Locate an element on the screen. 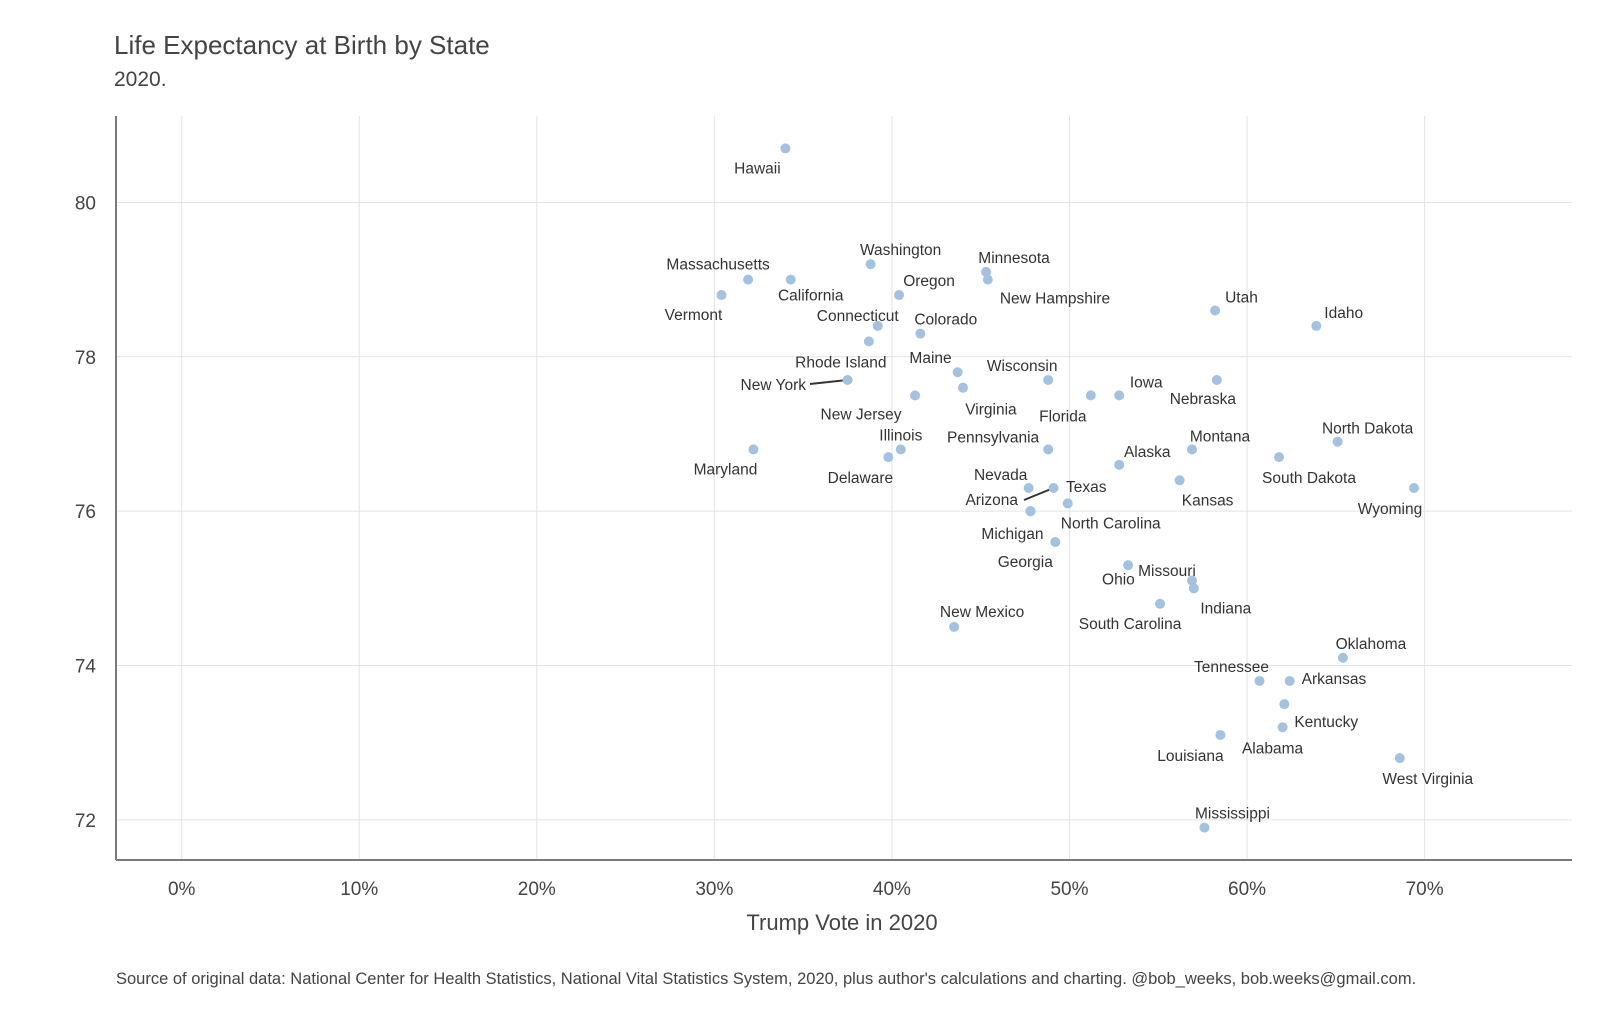 The height and width of the screenshot is (1018, 1600). point-label: Wisconsin is located at coordinates (1022, 366).